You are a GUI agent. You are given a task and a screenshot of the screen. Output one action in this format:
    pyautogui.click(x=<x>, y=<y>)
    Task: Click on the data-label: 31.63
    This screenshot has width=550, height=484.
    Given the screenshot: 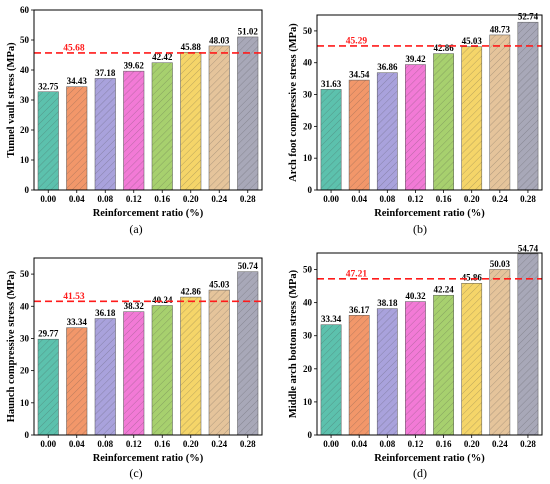 What is the action you would take?
    pyautogui.click(x=331, y=84)
    